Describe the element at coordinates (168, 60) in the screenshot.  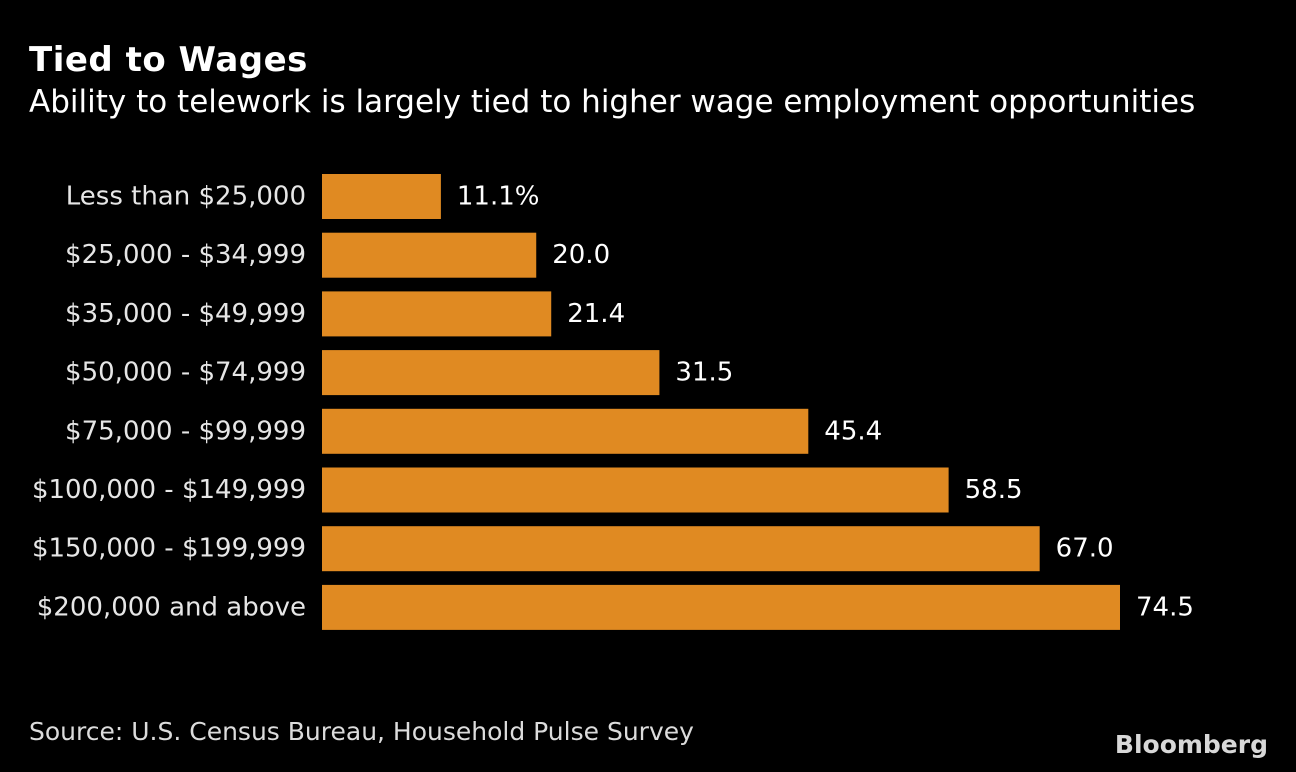
I see `chart-title: Tied to Wages` at that location.